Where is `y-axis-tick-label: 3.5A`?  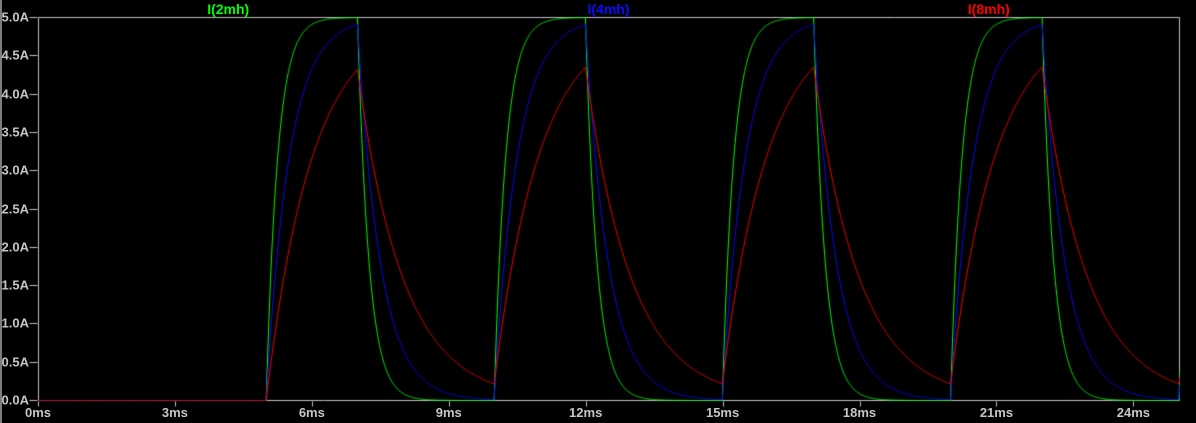 y-axis-tick-label: 3.5A is located at coordinates (15, 132).